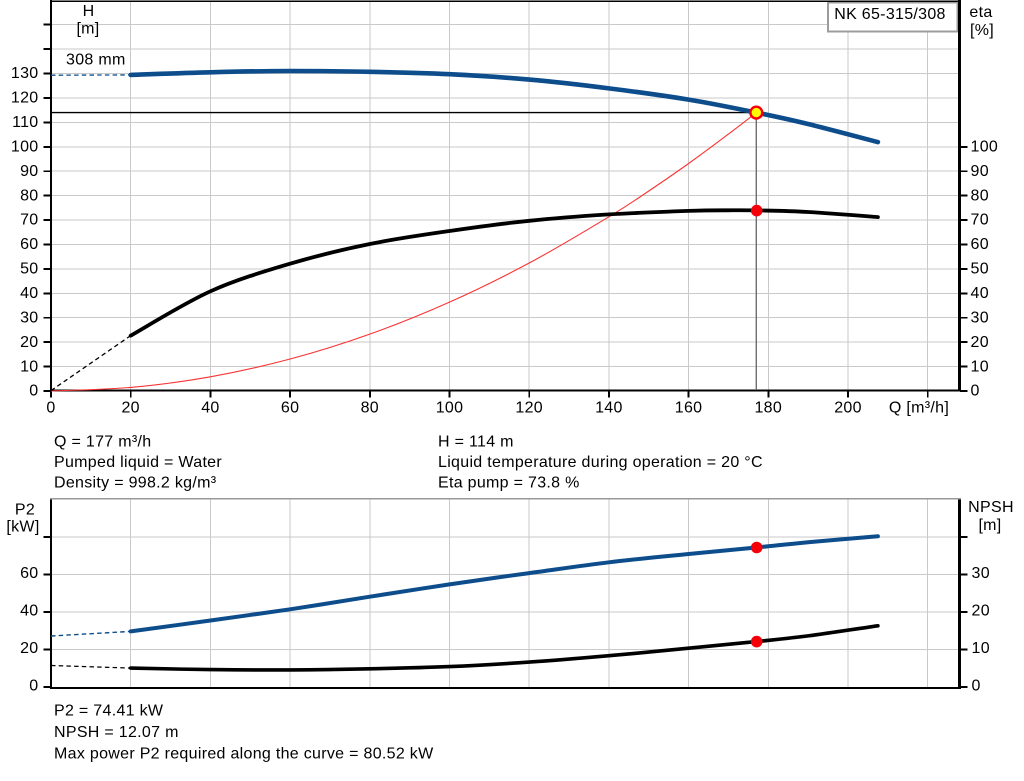 The width and height of the screenshot is (1024, 781). Describe the element at coordinates (25, 510) in the screenshot. I see `svg-text: P2` at that location.